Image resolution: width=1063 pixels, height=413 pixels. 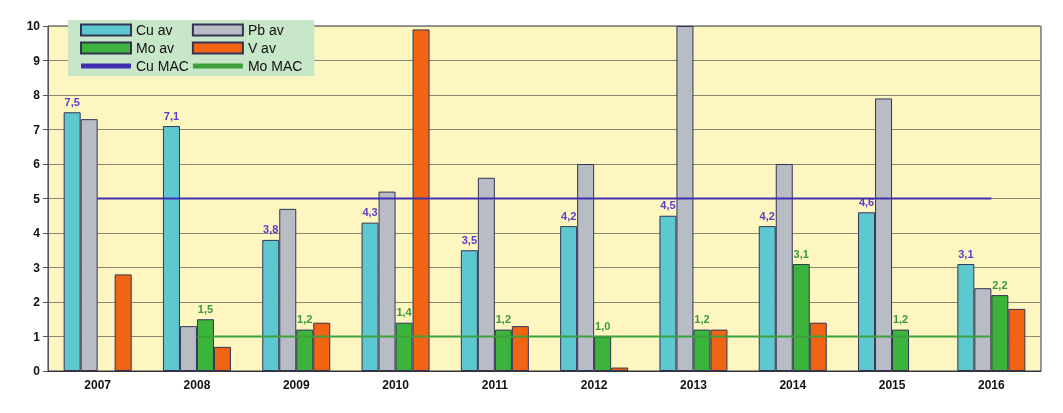 What do you see at coordinates (396, 385) in the screenshot?
I see `x-tick-label: 2010` at bounding box center [396, 385].